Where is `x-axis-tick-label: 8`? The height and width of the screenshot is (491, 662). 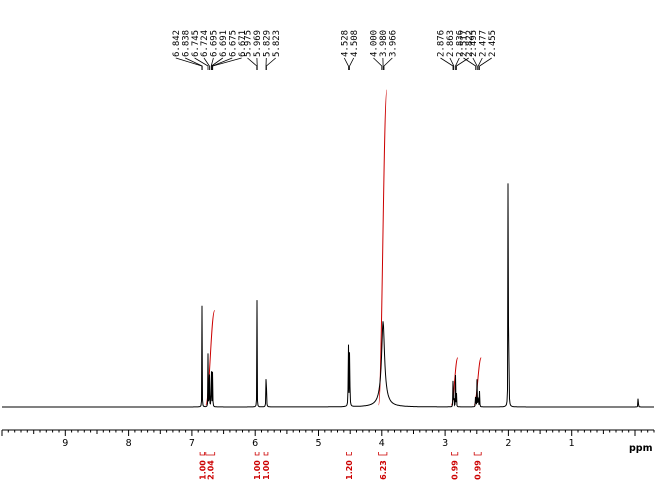 x-axis-tick-label: 8 is located at coordinates (129, 443).